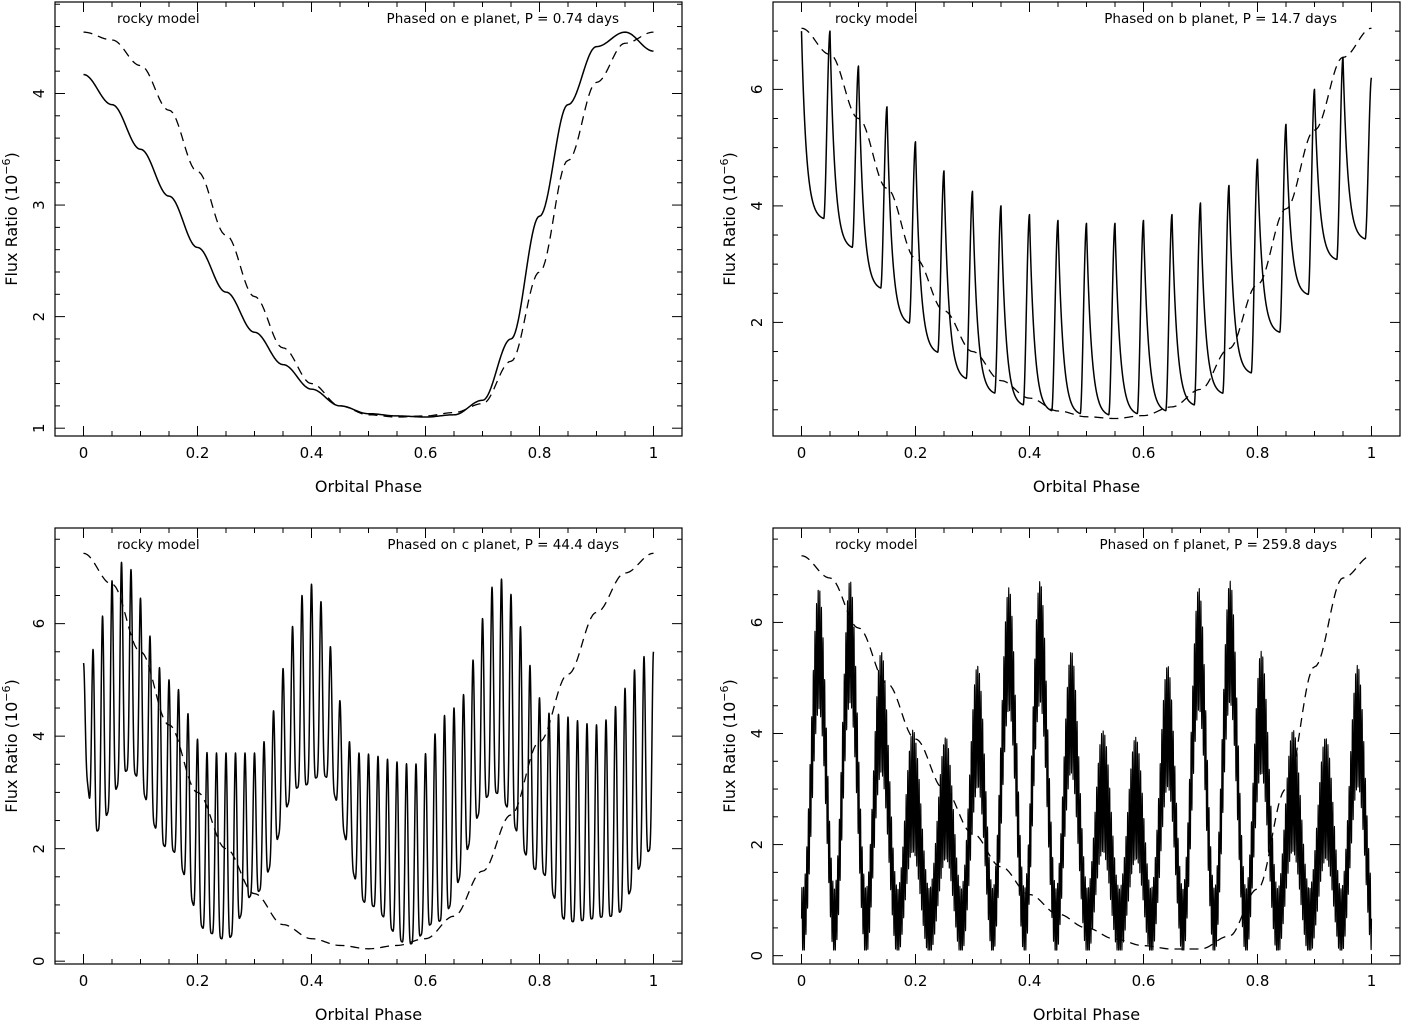 This screenshot has width=1403, height=1020. I want to click on phase-annotation: Phased on f planet, P = 259.8 days, so click(1219, 545).